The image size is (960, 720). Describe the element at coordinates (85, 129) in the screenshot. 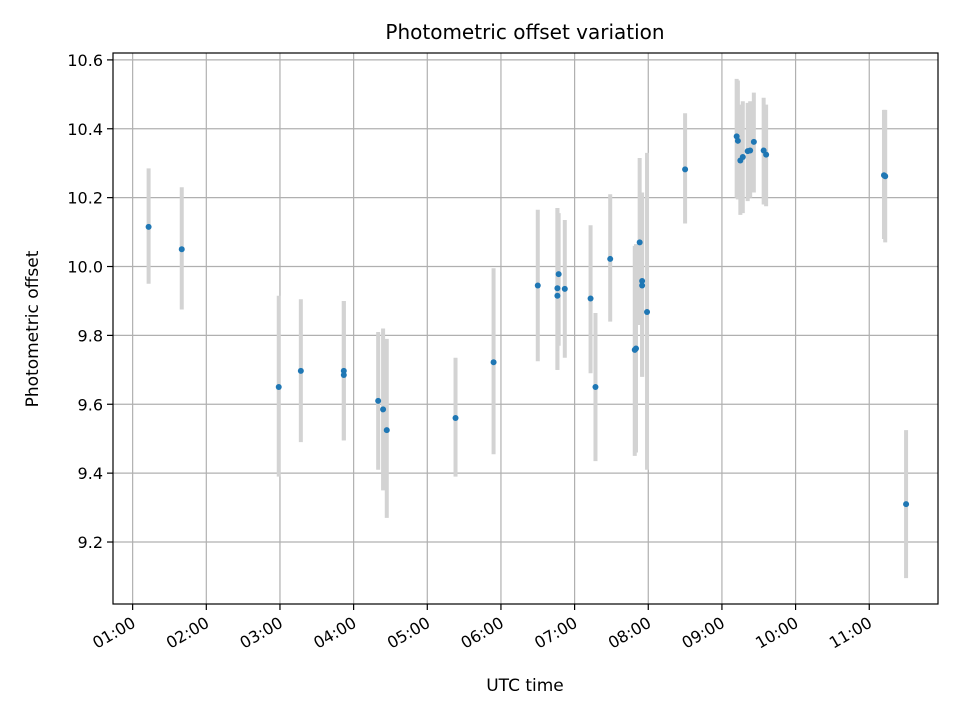

I see `y-tick-label: 10.4` at that location.